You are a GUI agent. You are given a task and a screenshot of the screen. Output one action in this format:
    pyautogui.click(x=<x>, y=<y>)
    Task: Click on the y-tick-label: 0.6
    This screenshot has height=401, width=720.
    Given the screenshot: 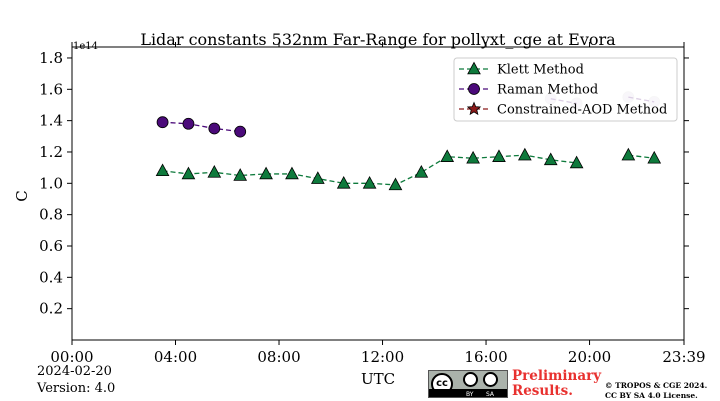 What is the action you would take?
    pyautogui.click(x=51, y=246)
    